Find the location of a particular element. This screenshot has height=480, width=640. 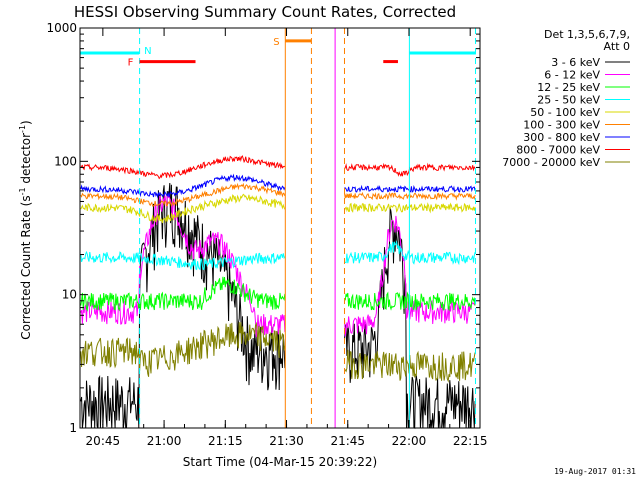

flag-label: N is located at coordinates (147, 51).